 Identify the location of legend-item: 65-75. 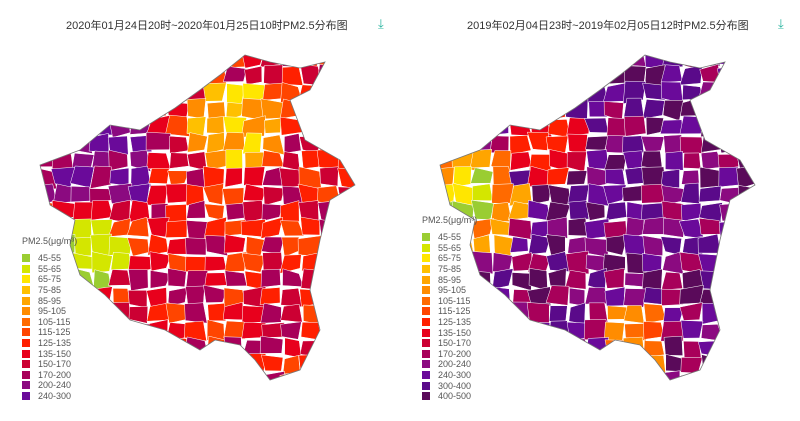
(449, 258).